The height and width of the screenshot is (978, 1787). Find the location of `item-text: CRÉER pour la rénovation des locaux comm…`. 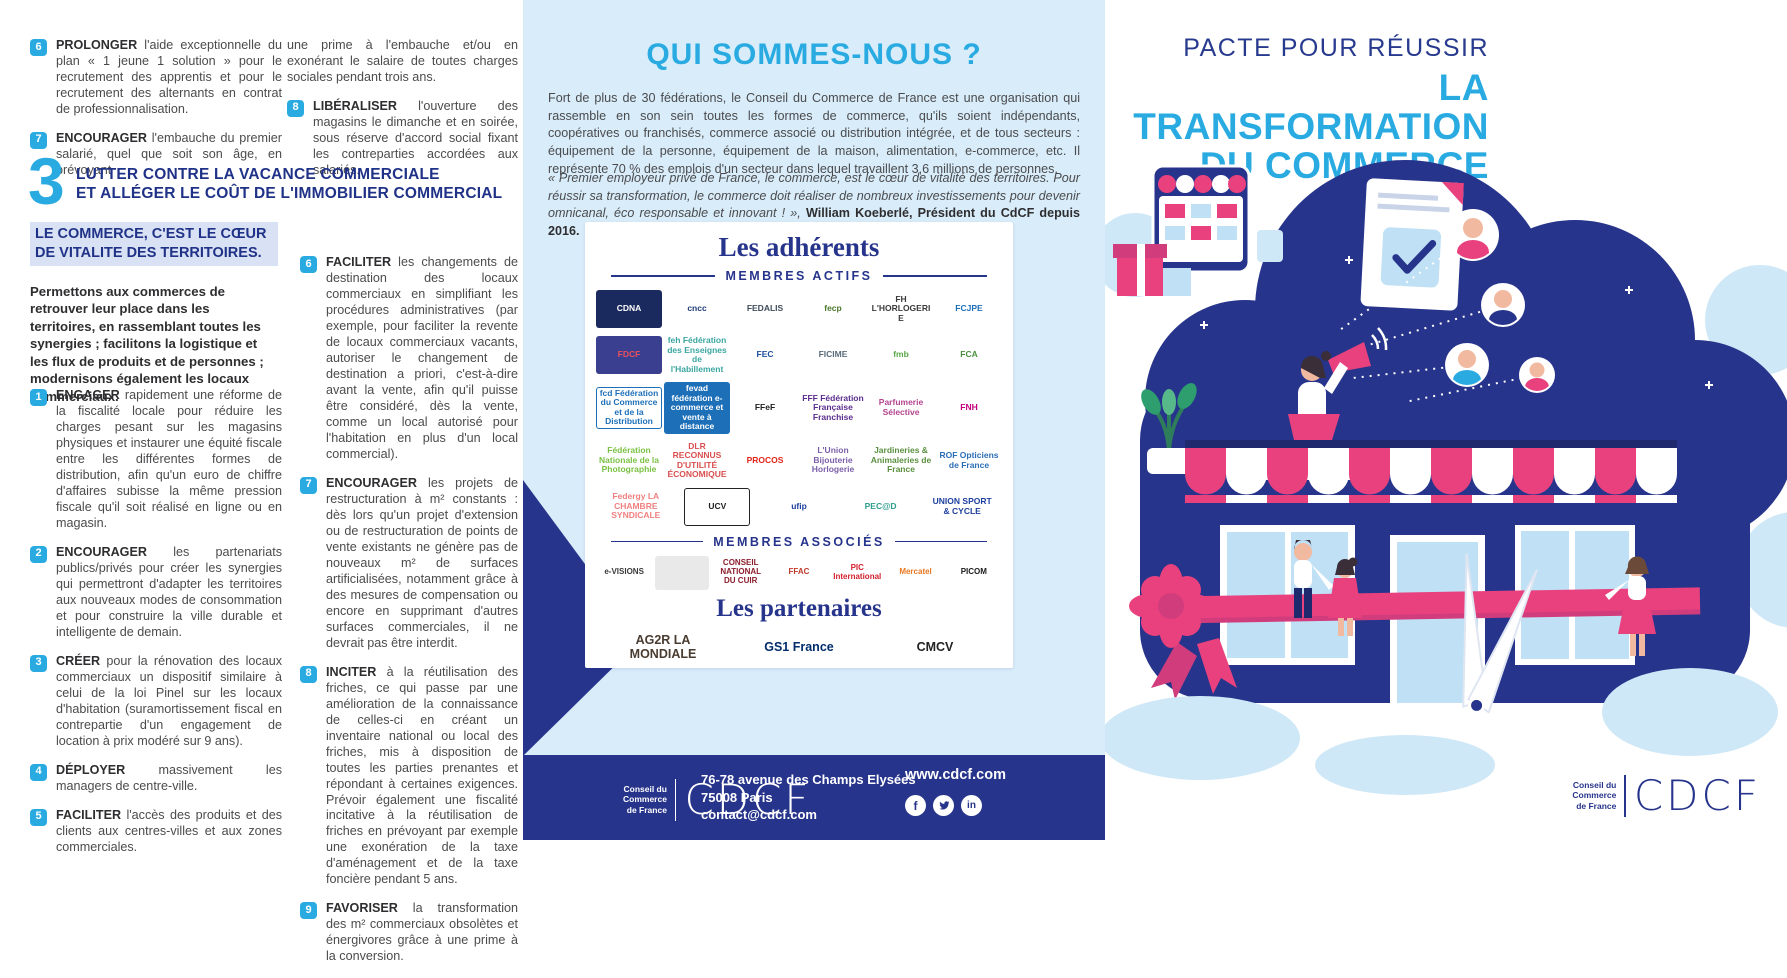

item-text: CRÉER pour la rénovation des locaux comm… is located at coordinates (169, 700).